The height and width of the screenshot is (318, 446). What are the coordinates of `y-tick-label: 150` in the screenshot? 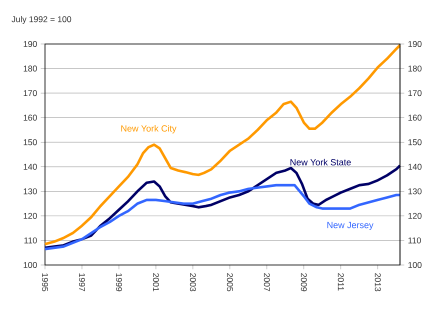 It's located at (30, 142).